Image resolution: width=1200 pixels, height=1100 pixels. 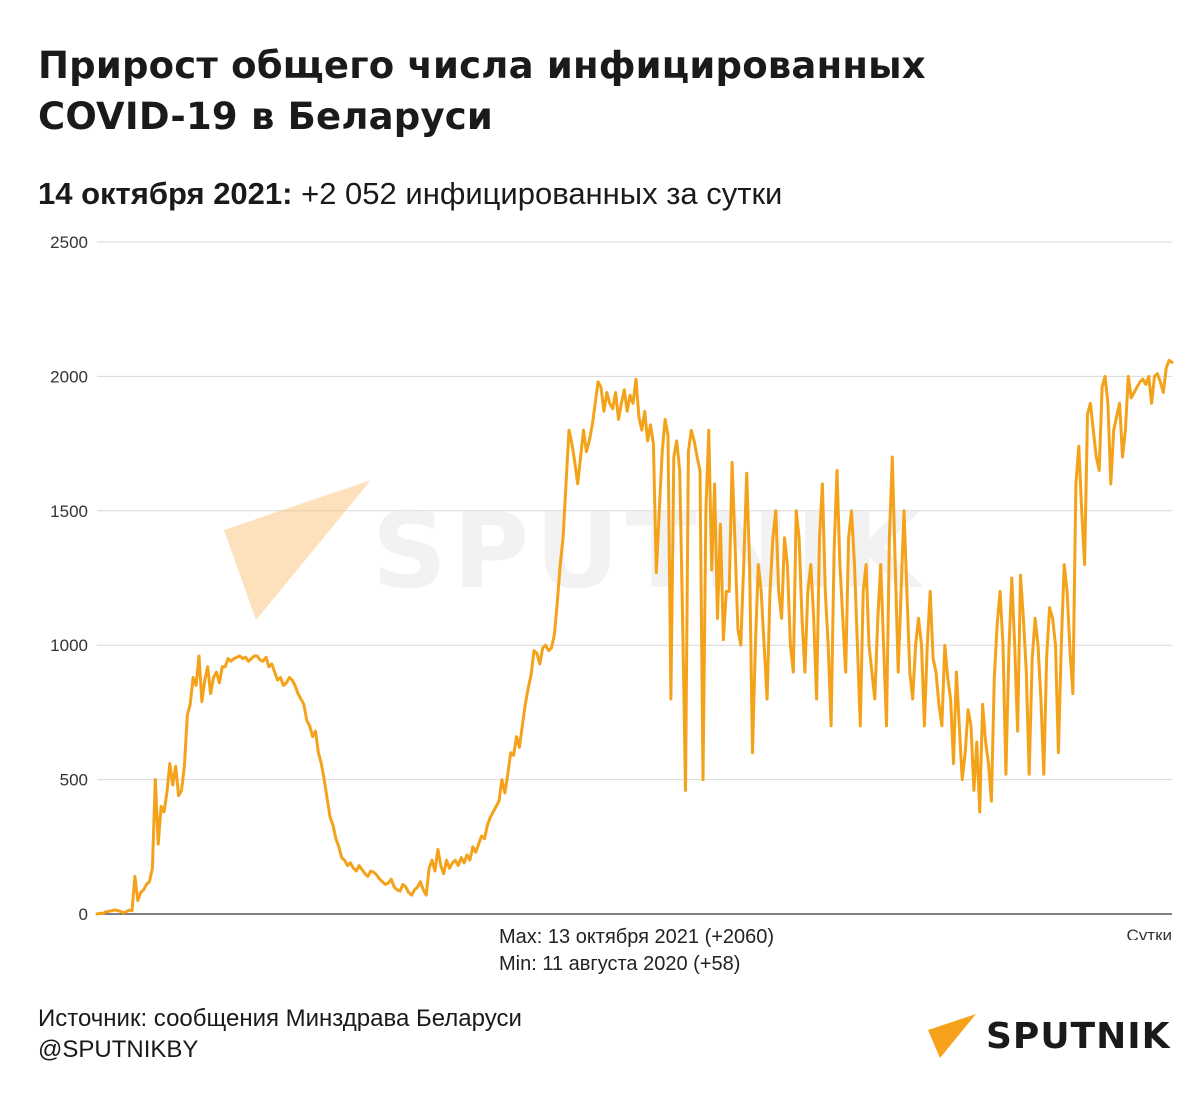 I want to click on y-tick-label: 1500, so click(x=69, y=511).